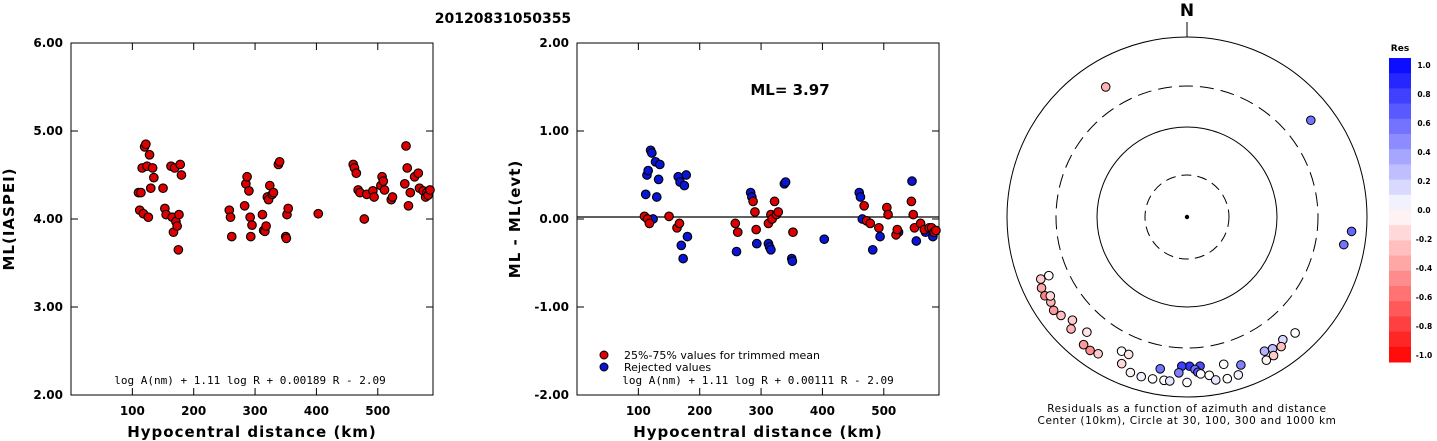  I want to click on circle-100km, so click(1187, 217).